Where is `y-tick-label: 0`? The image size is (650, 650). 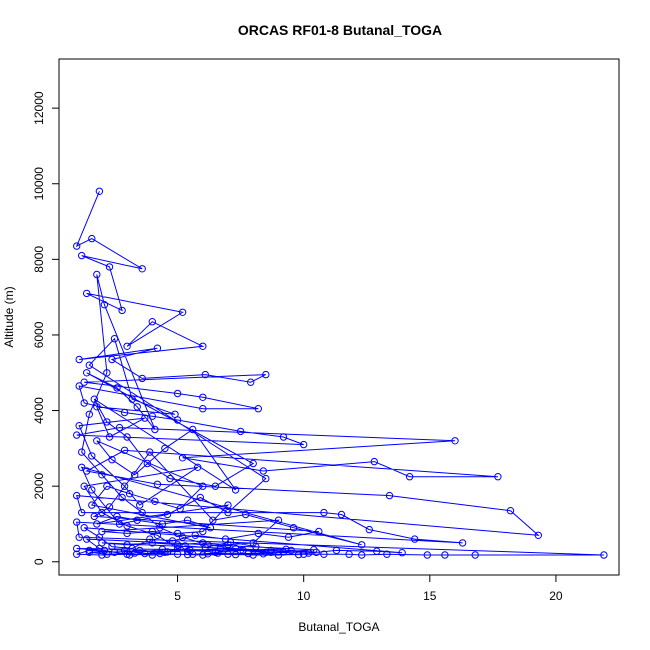
y-tick-label: 0 is located at coordinates (39, 561).